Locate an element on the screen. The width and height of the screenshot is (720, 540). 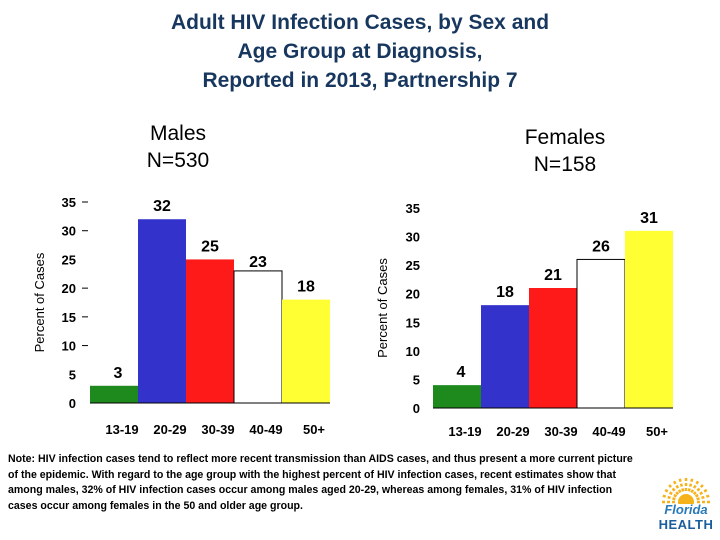
females-ytick-label: 5 is located at coordinates (416, 379).